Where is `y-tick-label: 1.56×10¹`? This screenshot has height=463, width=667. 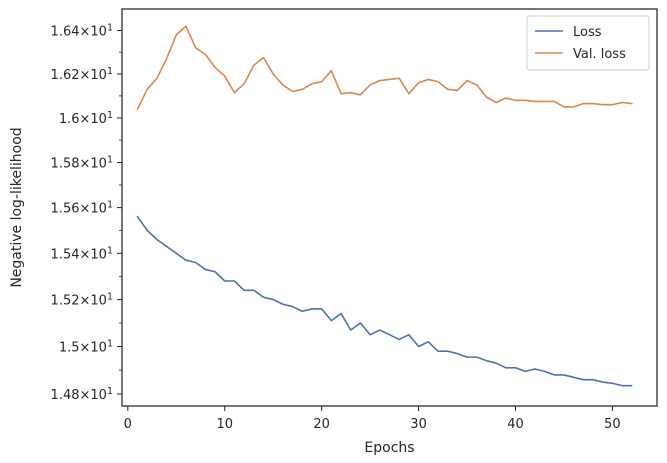 y-tick-label: 1.56×10¹ is located at coordinates (82, 208).